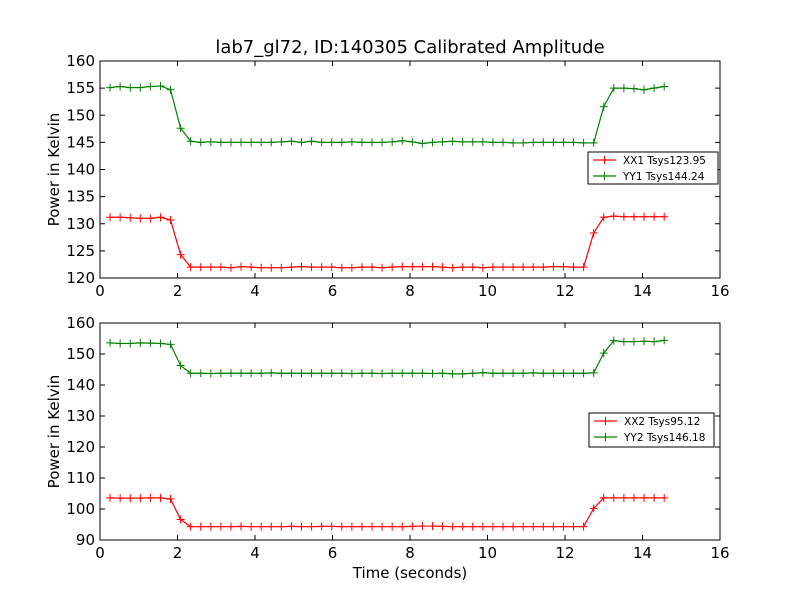 The height and width of the screenshot is (600, 800). Describe the element at coordinates (604, 176) in the screenshot. I see `legend-marker` at that location.